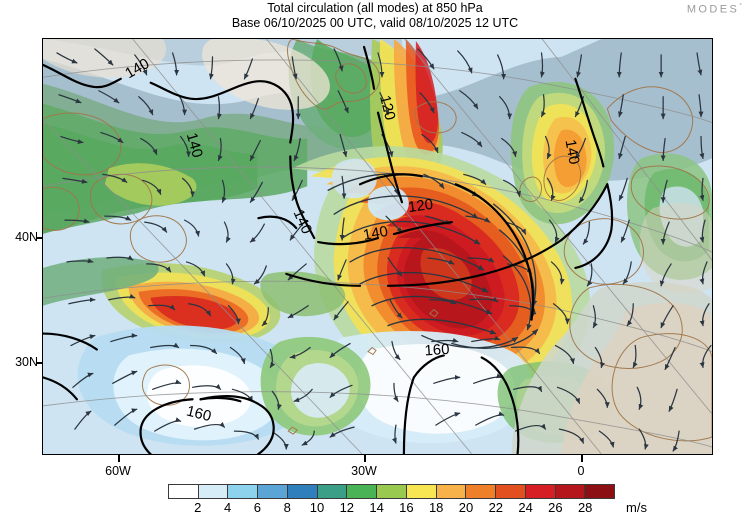 The image size is (750, 516). I want to click on colorbar-tick-label: 2, so click(198, 507).